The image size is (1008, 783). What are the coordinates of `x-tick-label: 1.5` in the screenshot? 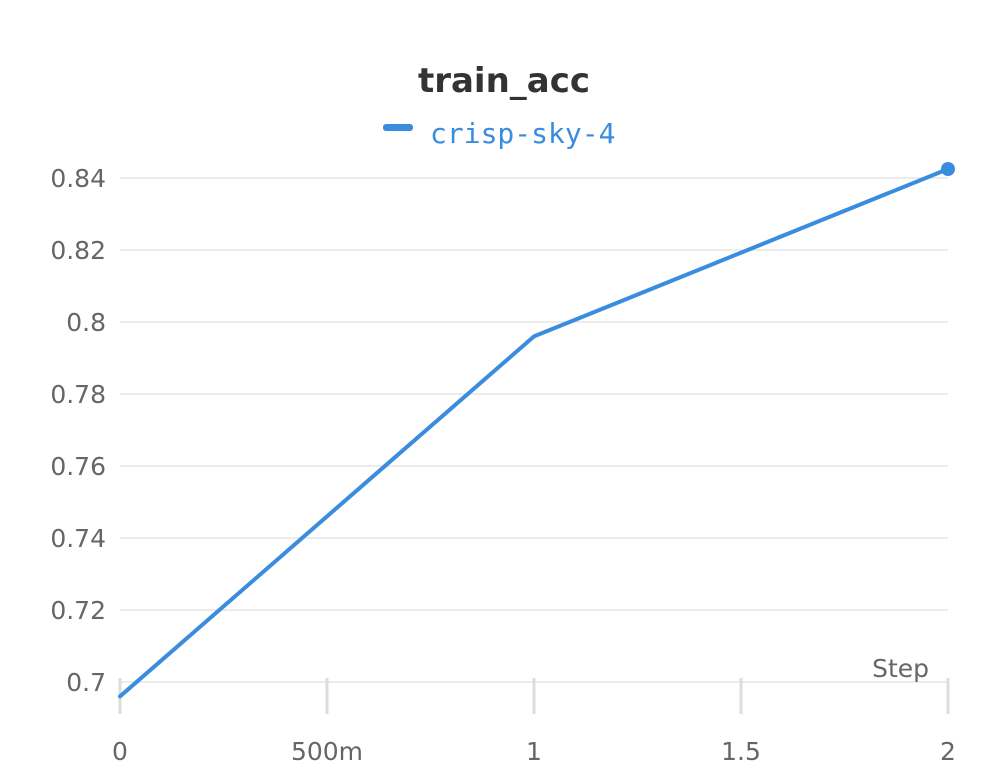 It's located at (741, 751).